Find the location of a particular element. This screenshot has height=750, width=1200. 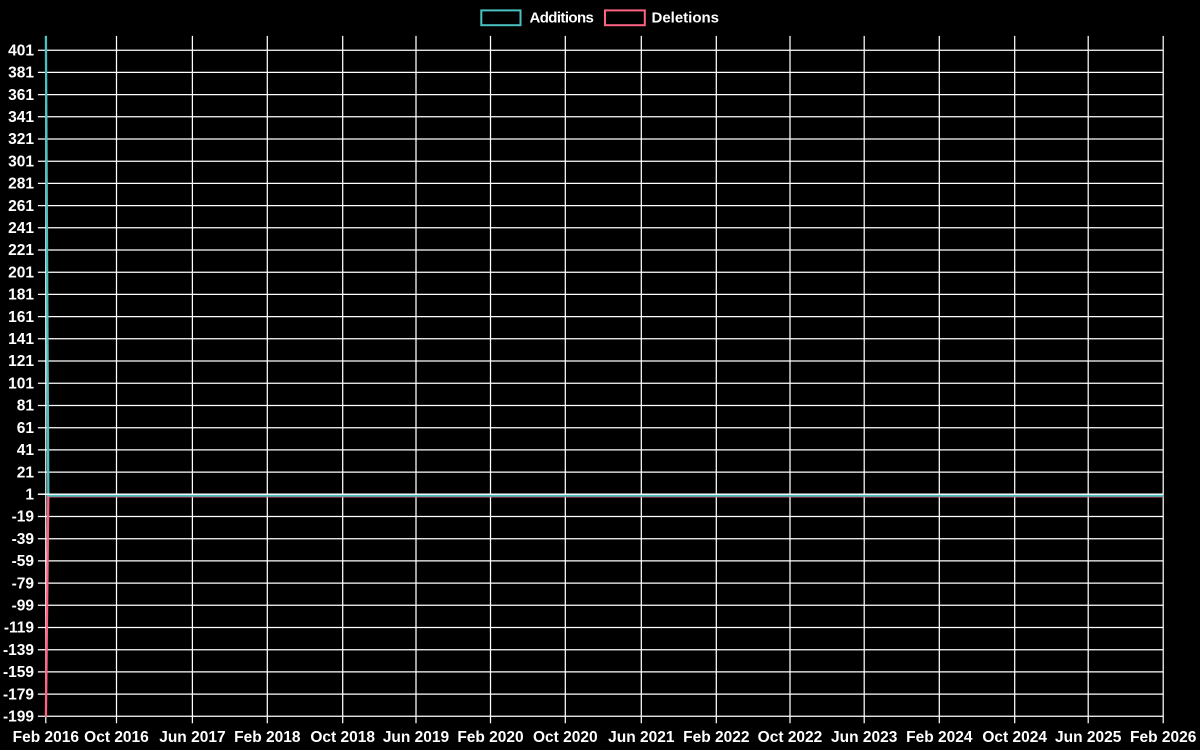

svg-text: -179 is located at coordinates (18, 694).